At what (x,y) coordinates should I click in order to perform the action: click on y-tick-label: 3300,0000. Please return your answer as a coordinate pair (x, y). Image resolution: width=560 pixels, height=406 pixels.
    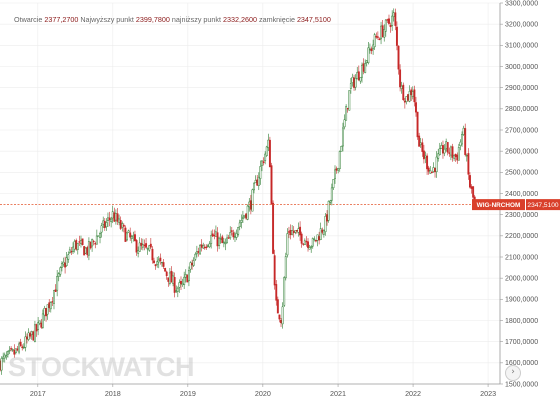
    Looking at the image, I should click on (521, 3).